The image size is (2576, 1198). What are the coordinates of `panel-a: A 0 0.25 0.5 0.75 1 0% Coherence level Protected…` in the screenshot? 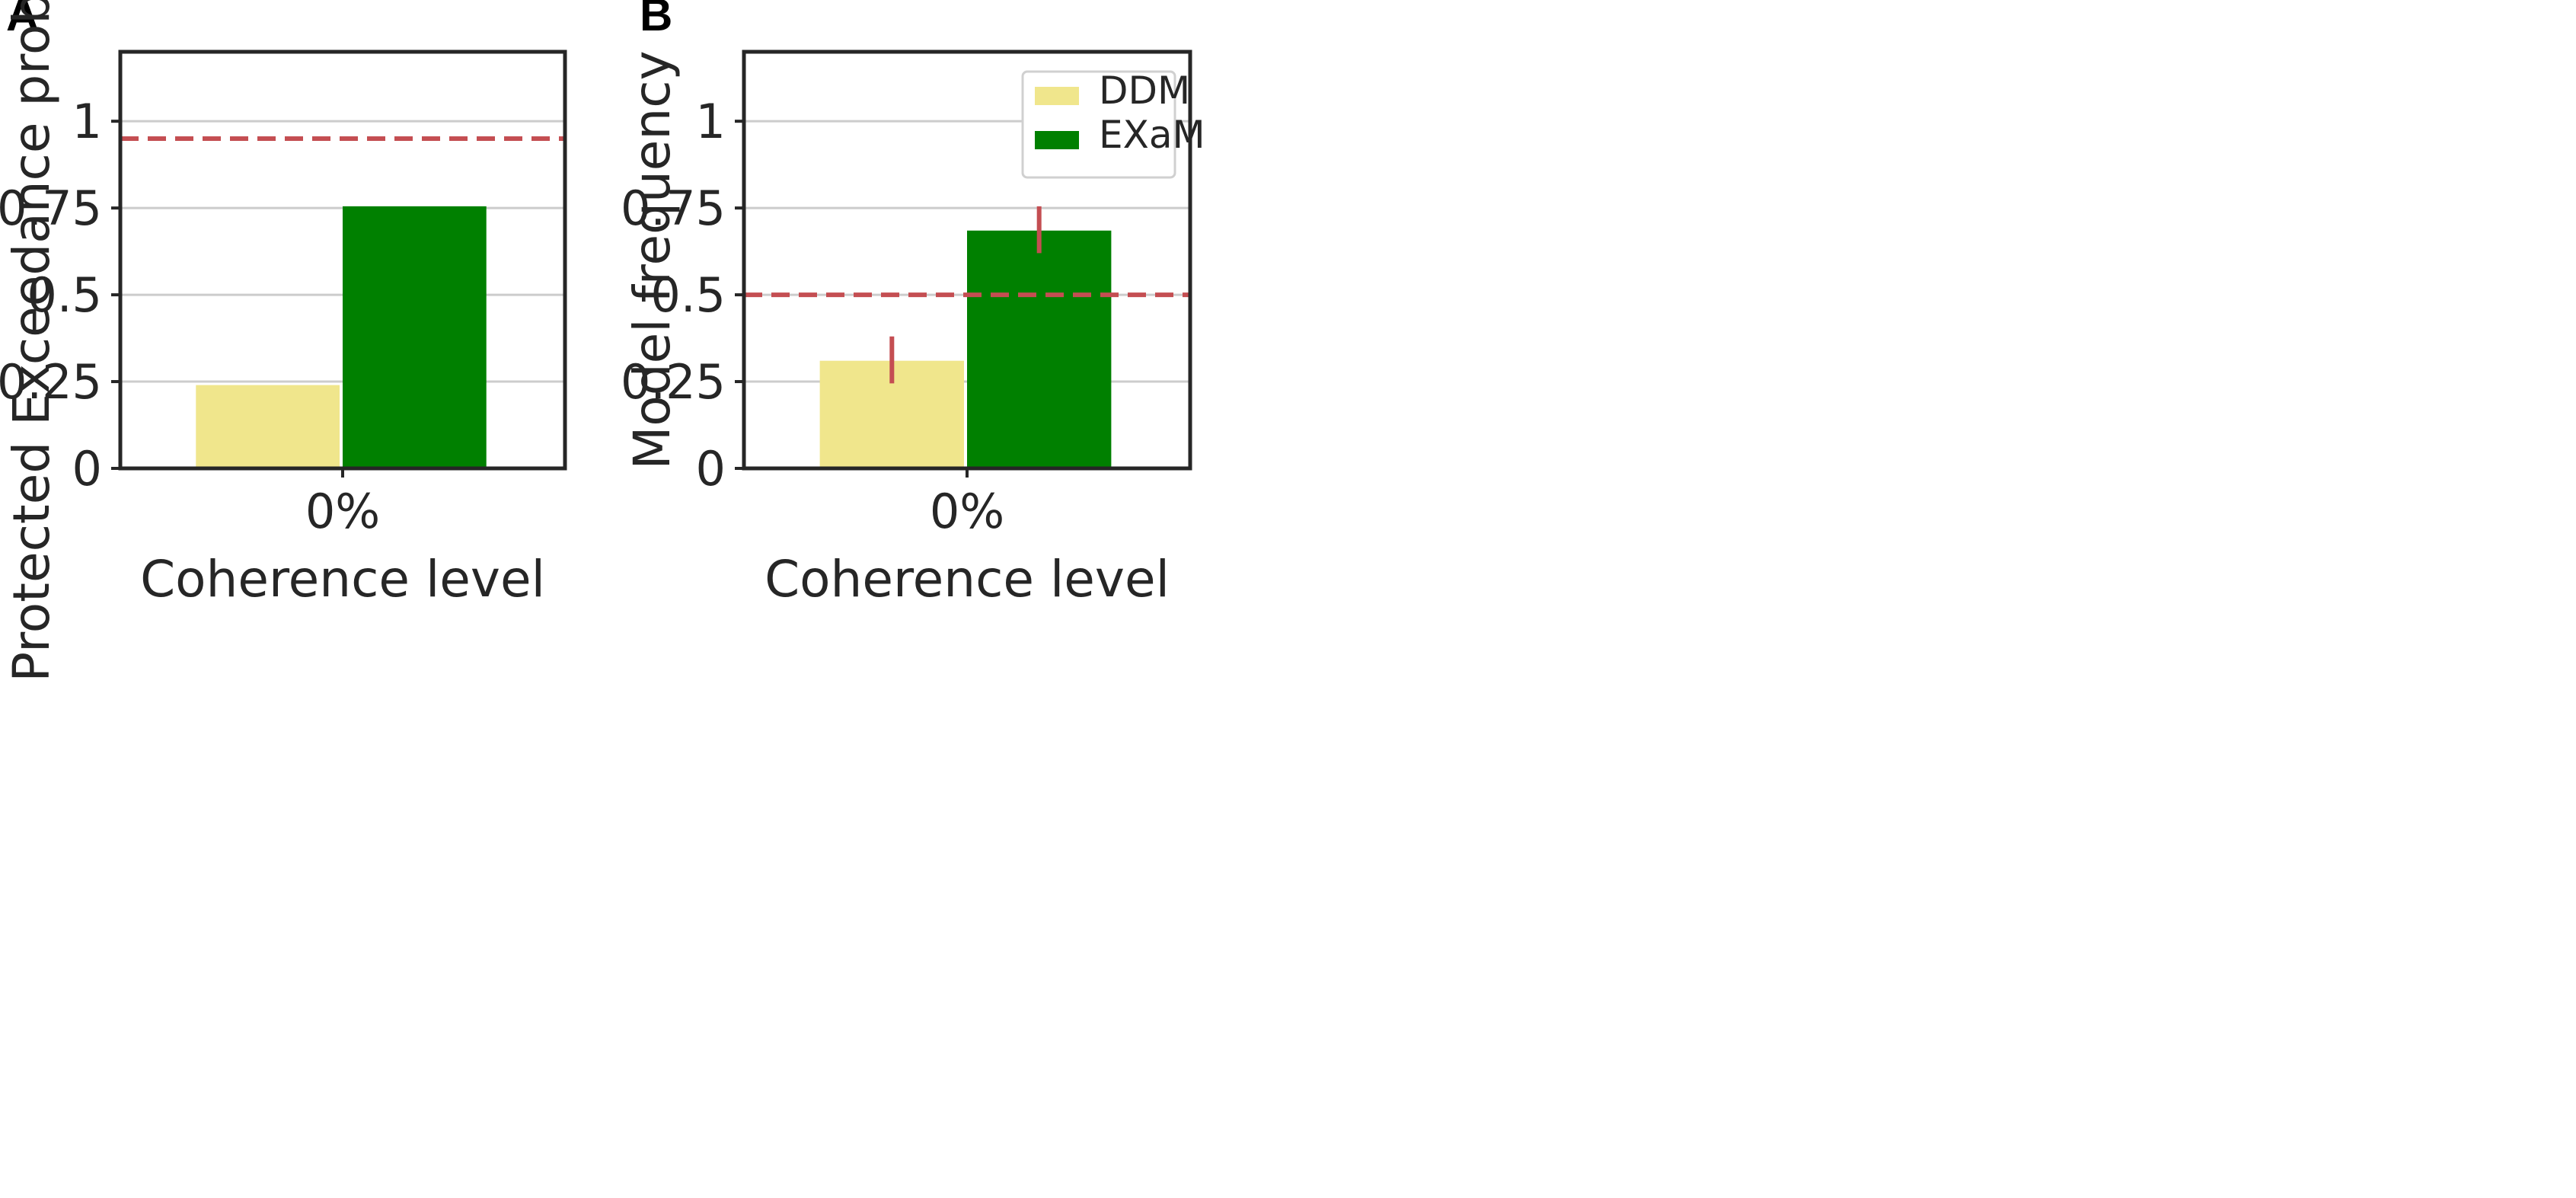 It's located at (283, 341).